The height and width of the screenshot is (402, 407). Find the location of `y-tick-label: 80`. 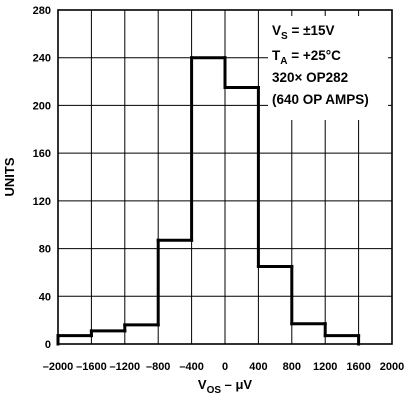

y-tick-label: 80 is located at coordinates (45, 250).